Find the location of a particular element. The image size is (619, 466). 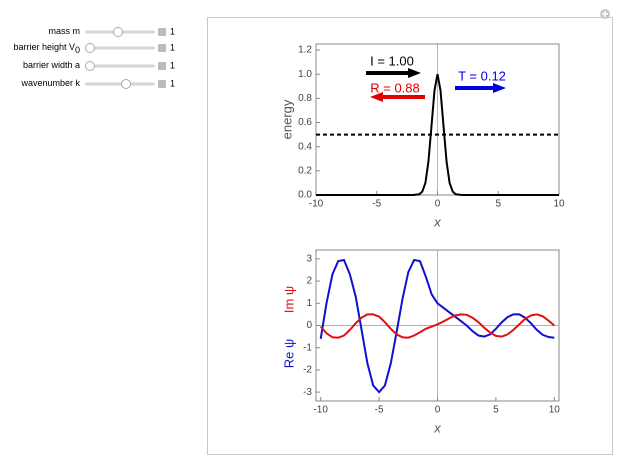

y-tick-label: 0.8 is located at coordinates (305, 98).